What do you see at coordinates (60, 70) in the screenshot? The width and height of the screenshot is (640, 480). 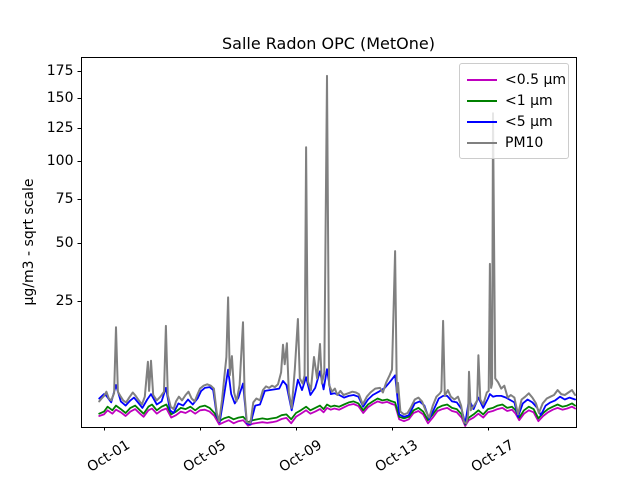 I see `y-tick-label: 175` at bounding box center [60, 70].